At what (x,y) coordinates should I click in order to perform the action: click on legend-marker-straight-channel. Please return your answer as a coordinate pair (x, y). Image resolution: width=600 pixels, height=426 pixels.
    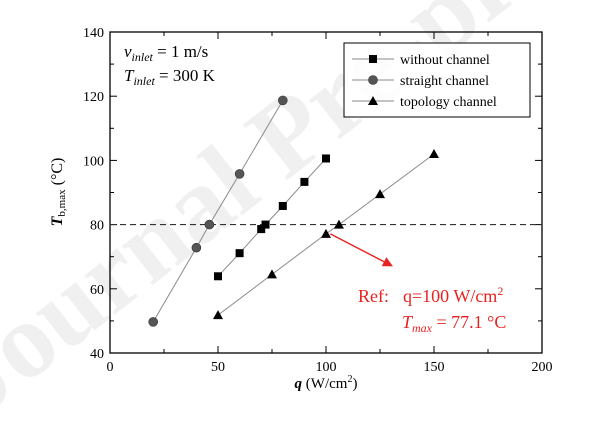
    Looking at the image, I should click on (373, 80).